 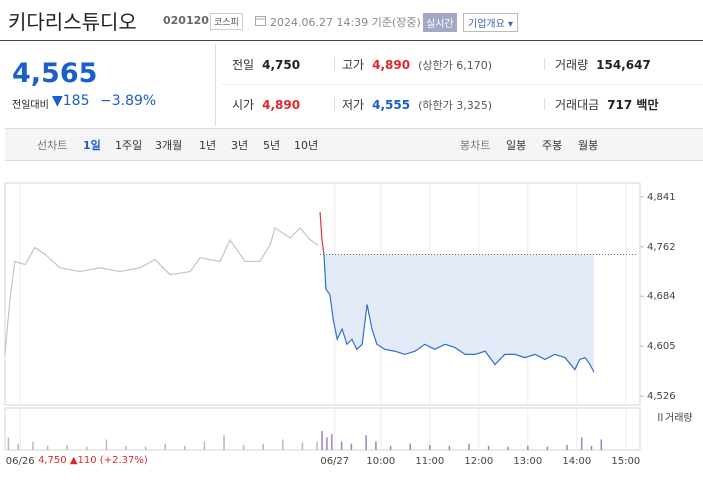 What do you see at coordinates (208, 145) in the screenshot?
I see `tab: 1년` at bounding box center [208, 145].